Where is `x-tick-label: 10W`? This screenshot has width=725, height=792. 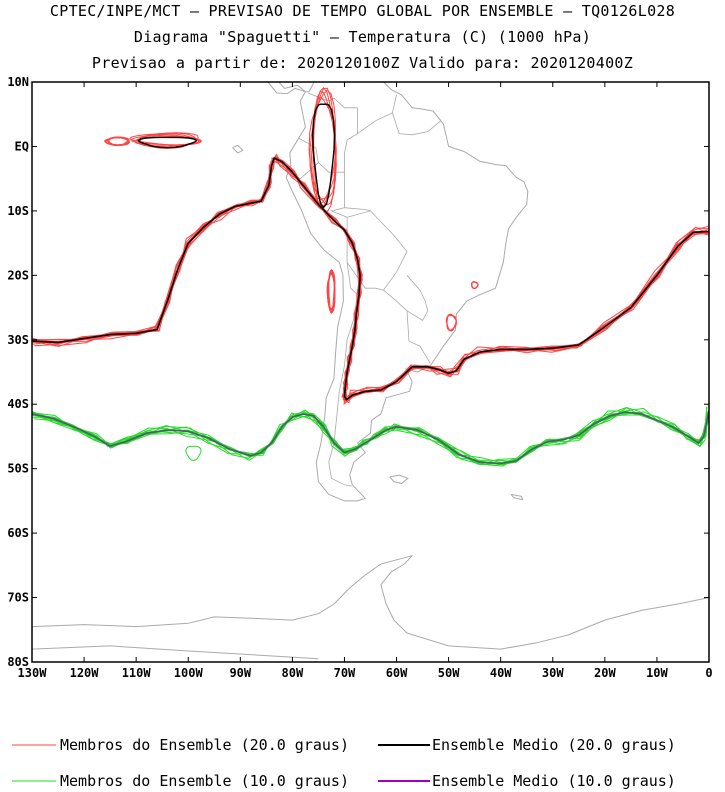 x-tick-label: 10W is located at coordinates (657, 673).